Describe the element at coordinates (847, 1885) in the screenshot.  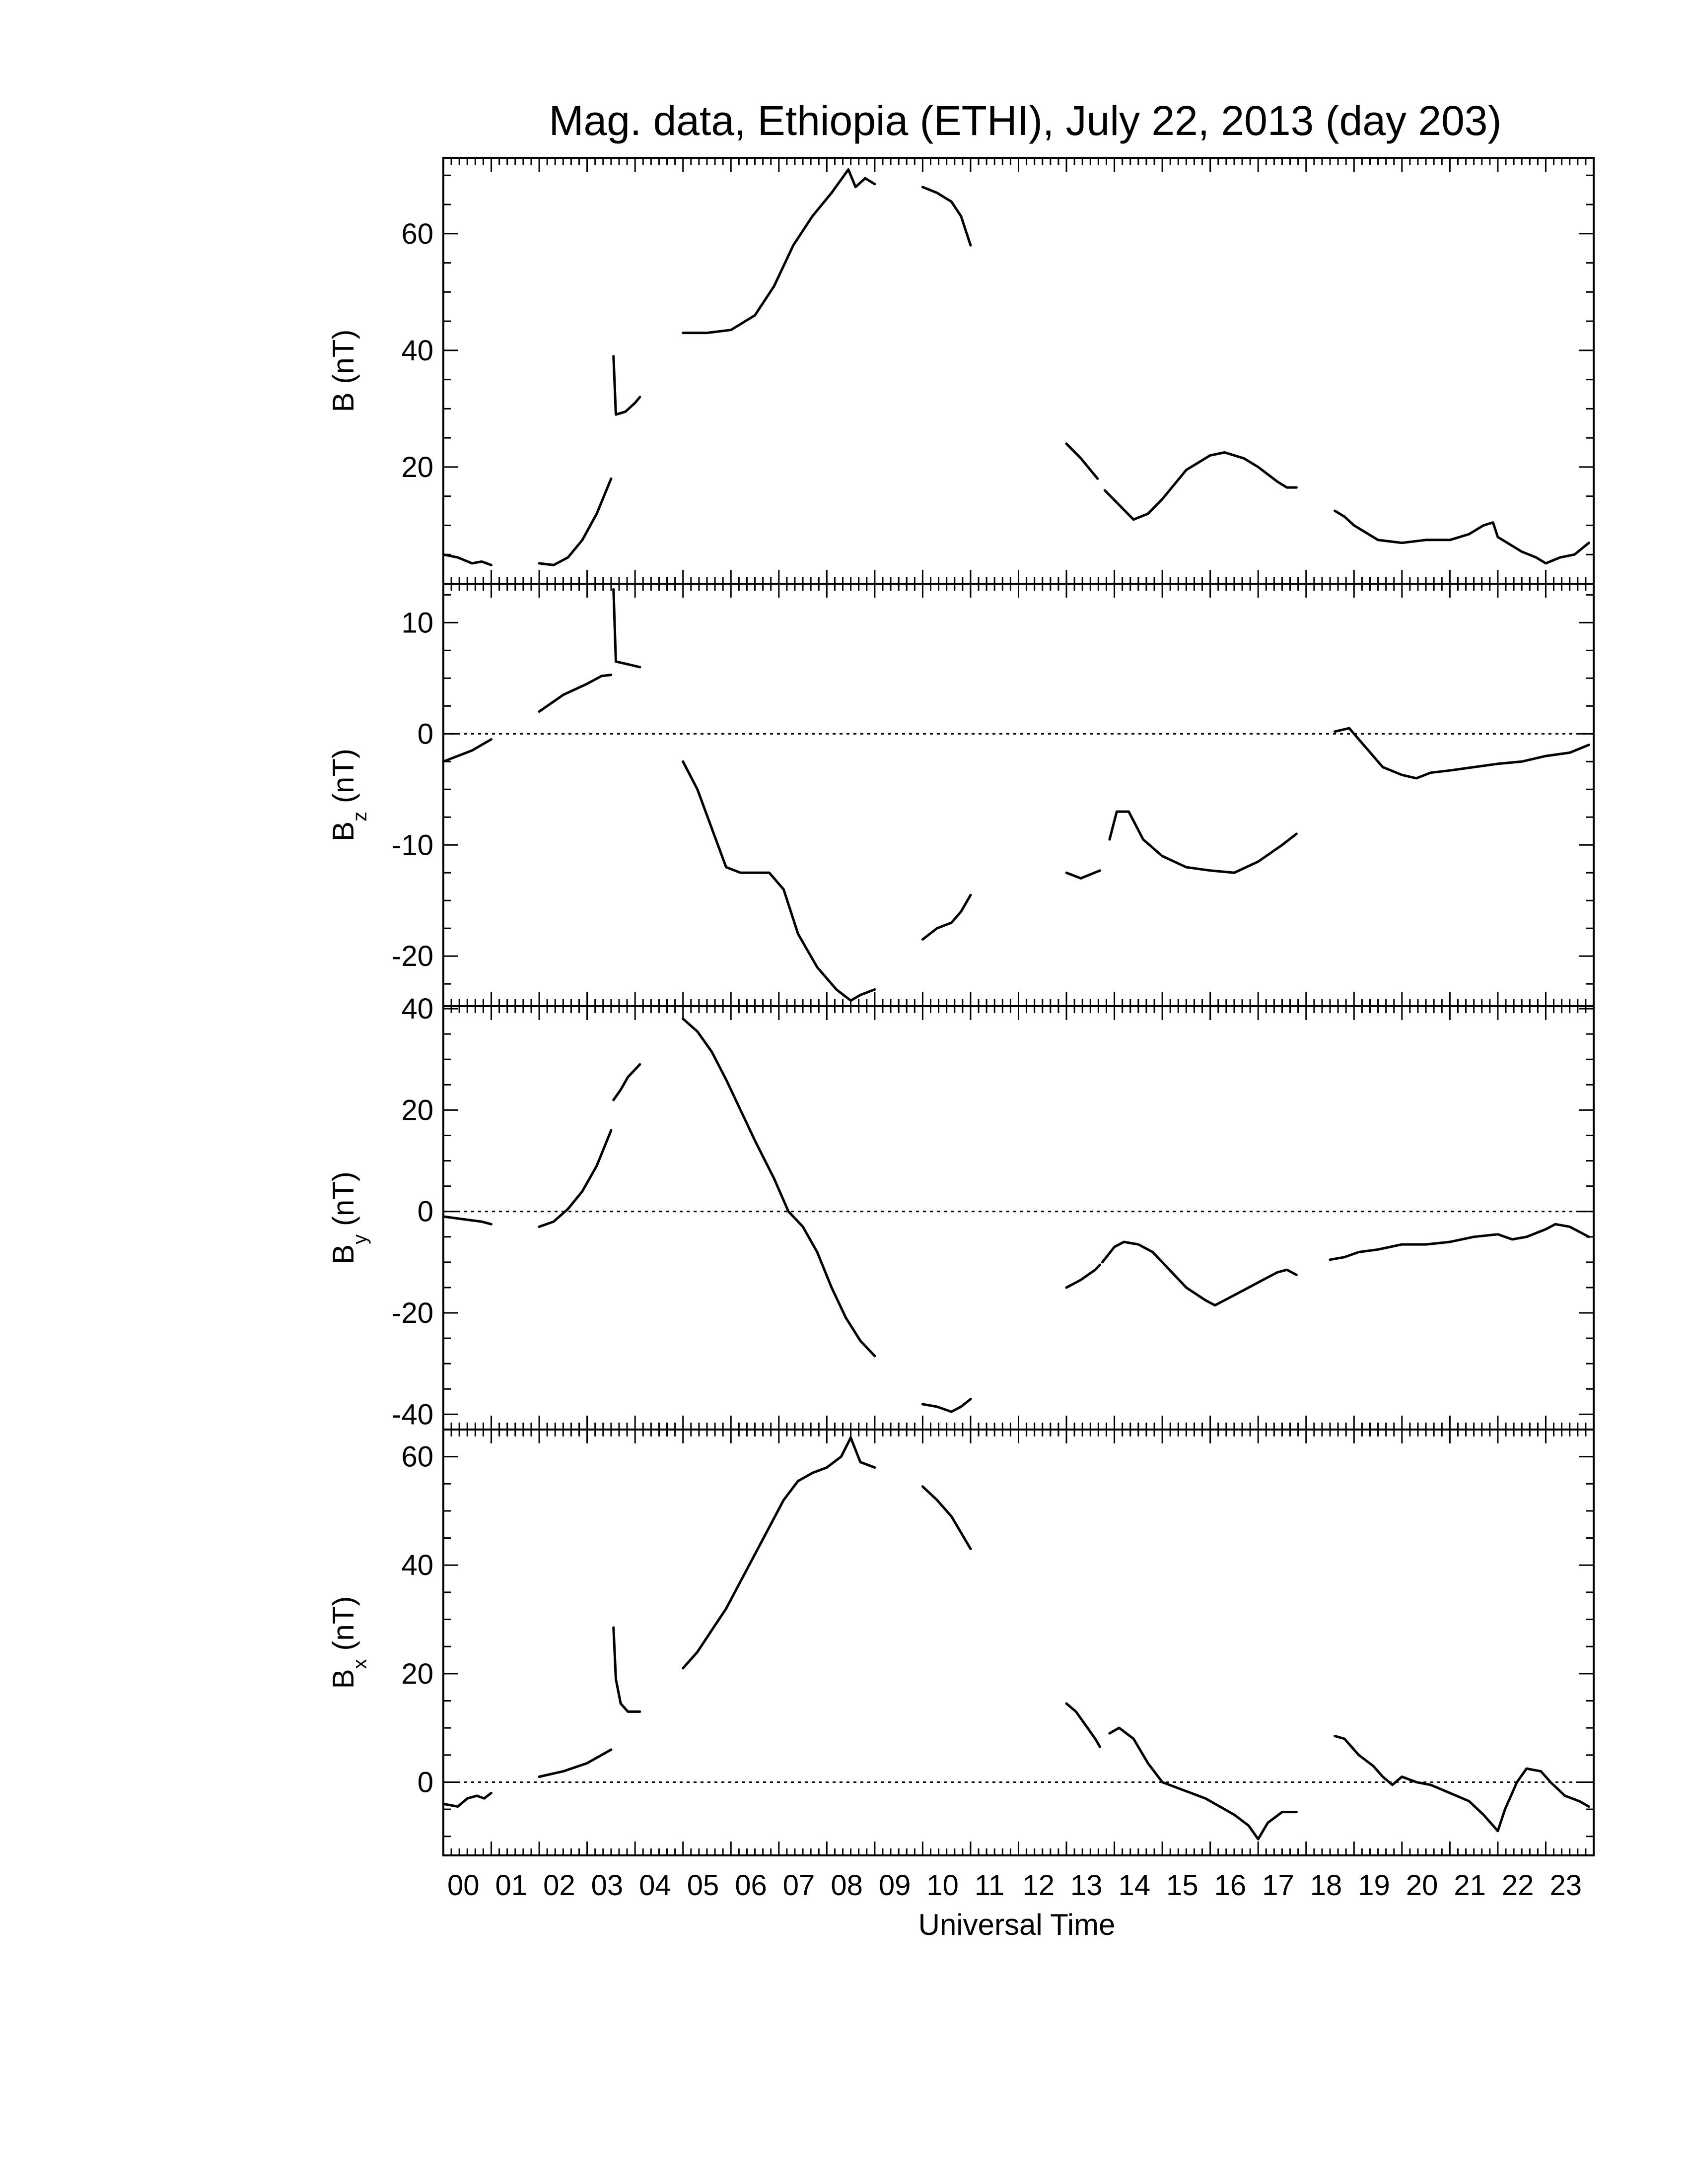
I see `x-tick-label: 08` at that location.